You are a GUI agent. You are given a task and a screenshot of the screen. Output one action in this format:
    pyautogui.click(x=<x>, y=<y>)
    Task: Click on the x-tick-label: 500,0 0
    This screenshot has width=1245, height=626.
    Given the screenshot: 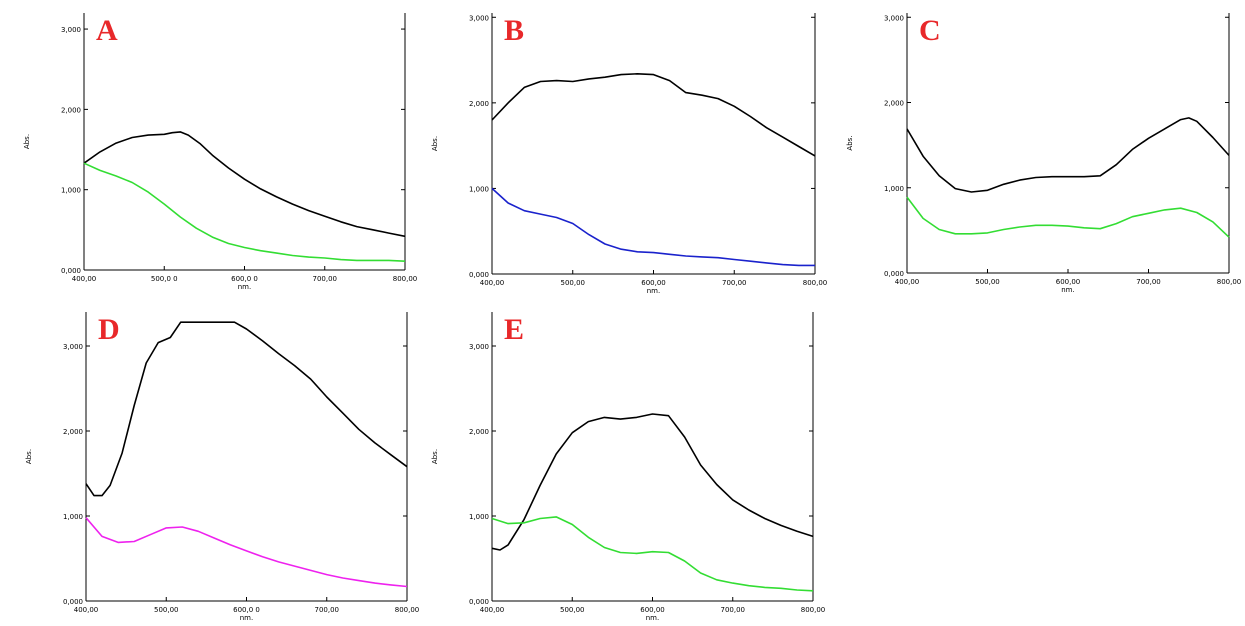 What is the action you would take?
    pyautogui.click(x=164, y=279)
    